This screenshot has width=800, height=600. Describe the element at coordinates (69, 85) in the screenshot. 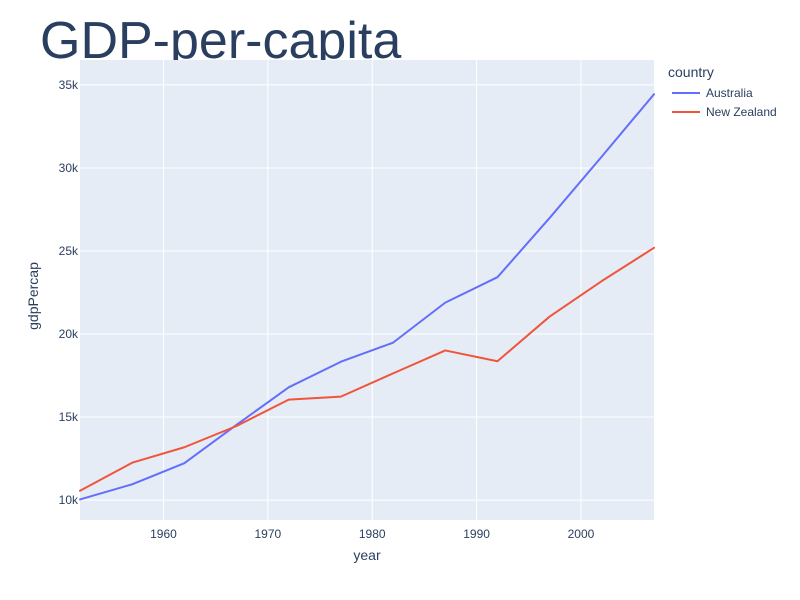

I see `y-tick-label: 35k` at that location.